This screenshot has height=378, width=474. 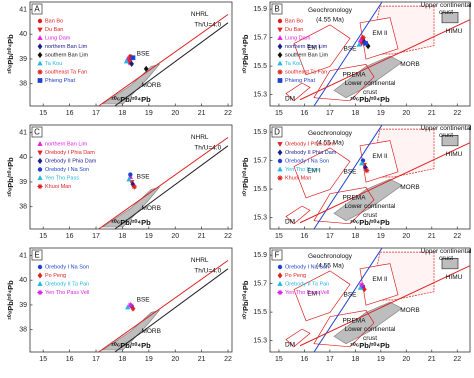 I want to click on legend-label: Orebody I Phia Dam, so click(x=70, y=153).